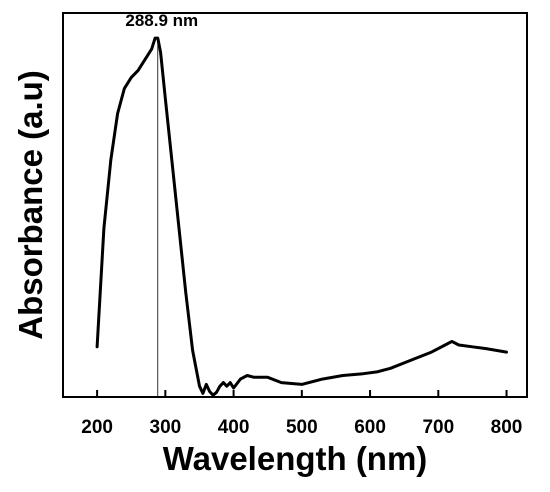 The image size is (550, 492). Describe the element at coordinates (166, 427) in the screenshot. I see `x-tick-label: 300` at that location.